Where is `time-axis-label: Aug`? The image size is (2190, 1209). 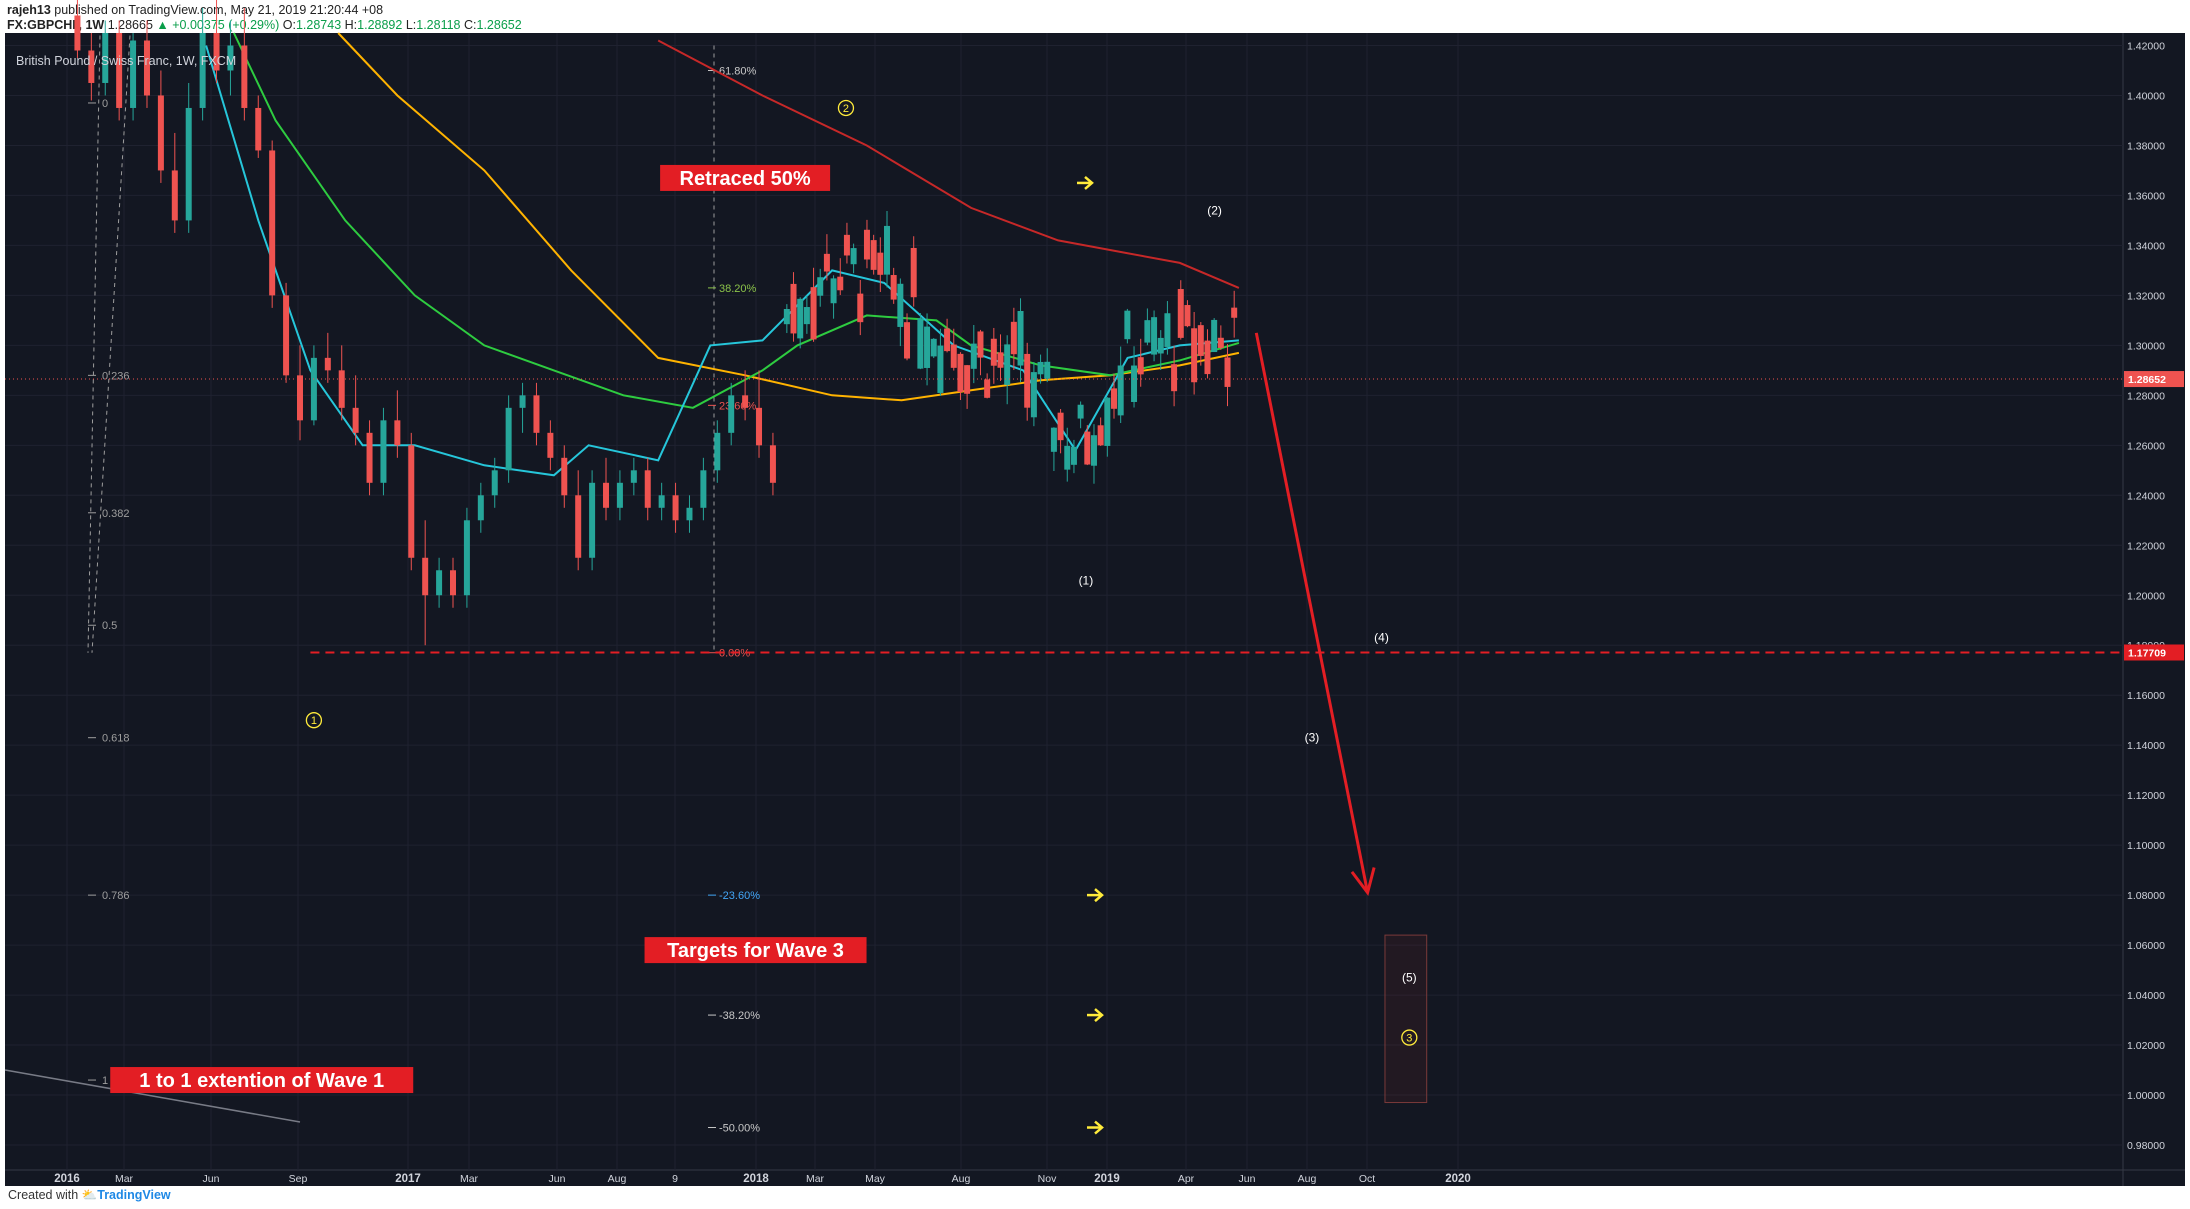 time-axis-label: Aug is located at coordinates (1307, 1179).